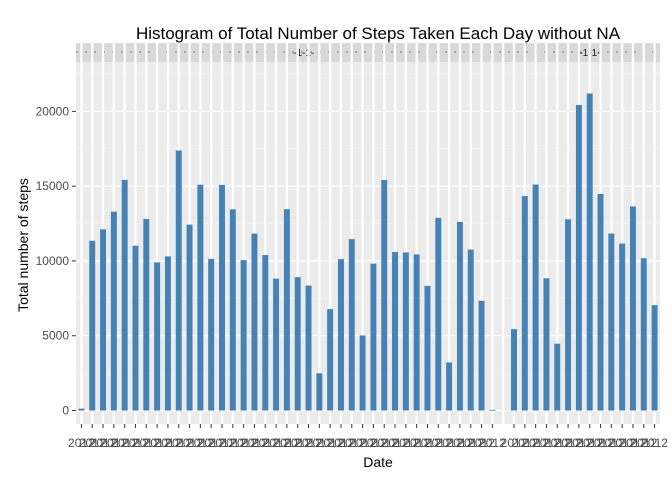 The height and width of the screenshot is (480, 672). I want to click on facet-strip-background, so click(368, 52).